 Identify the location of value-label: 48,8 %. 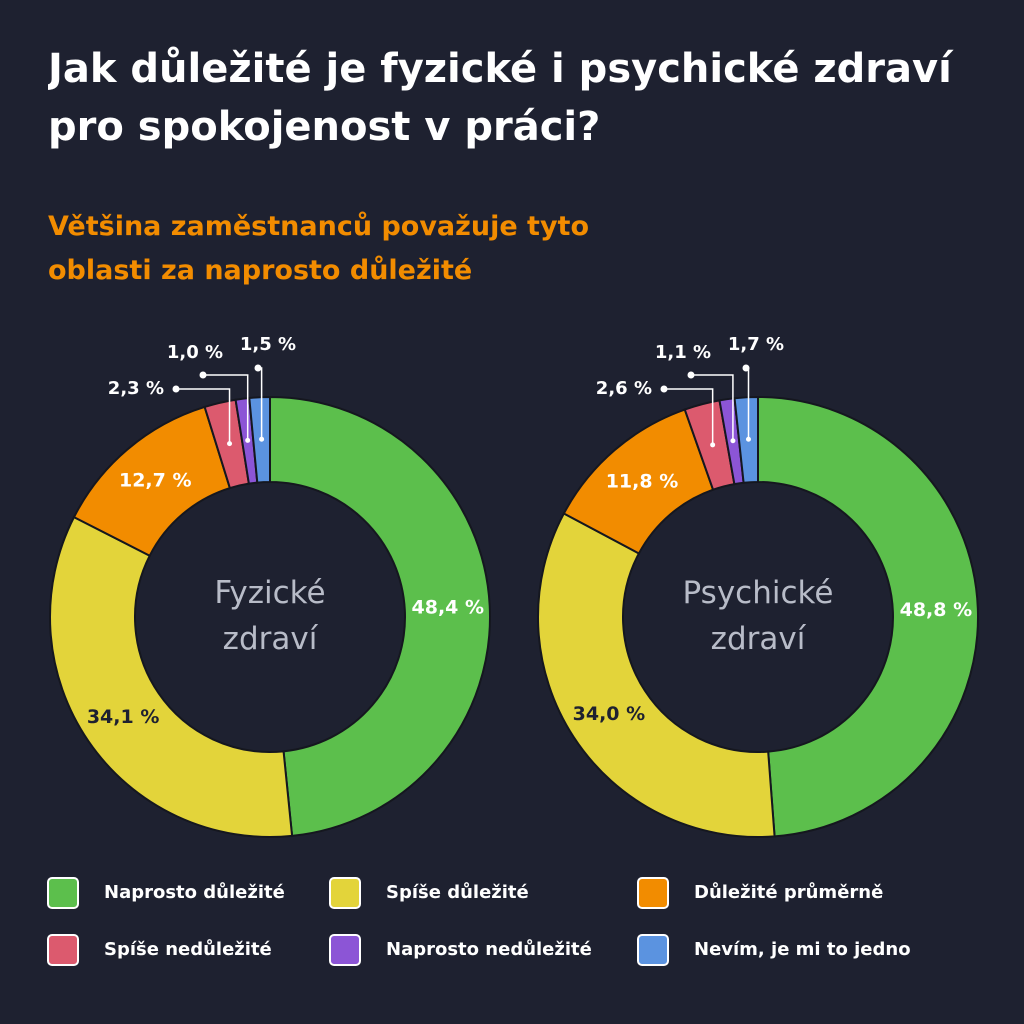
(936, 610).